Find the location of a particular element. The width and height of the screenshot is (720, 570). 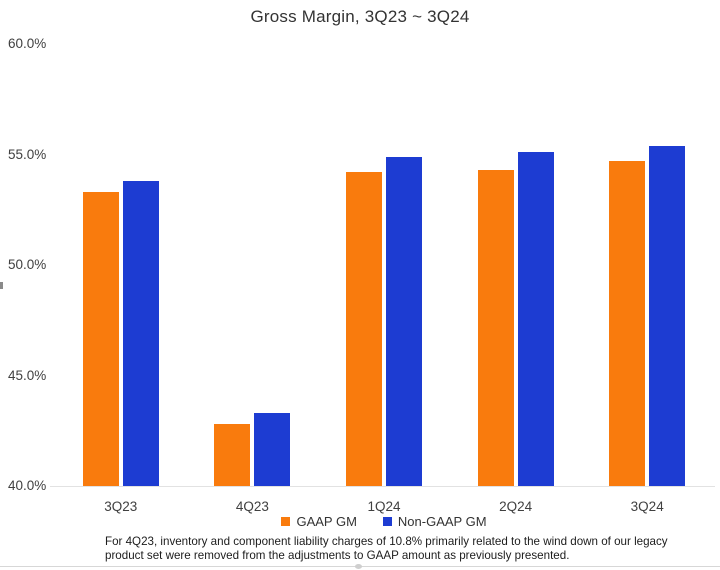

legend-label-non-gaap-gm: Non-GAAP GM is located at coordinates (442, 521).